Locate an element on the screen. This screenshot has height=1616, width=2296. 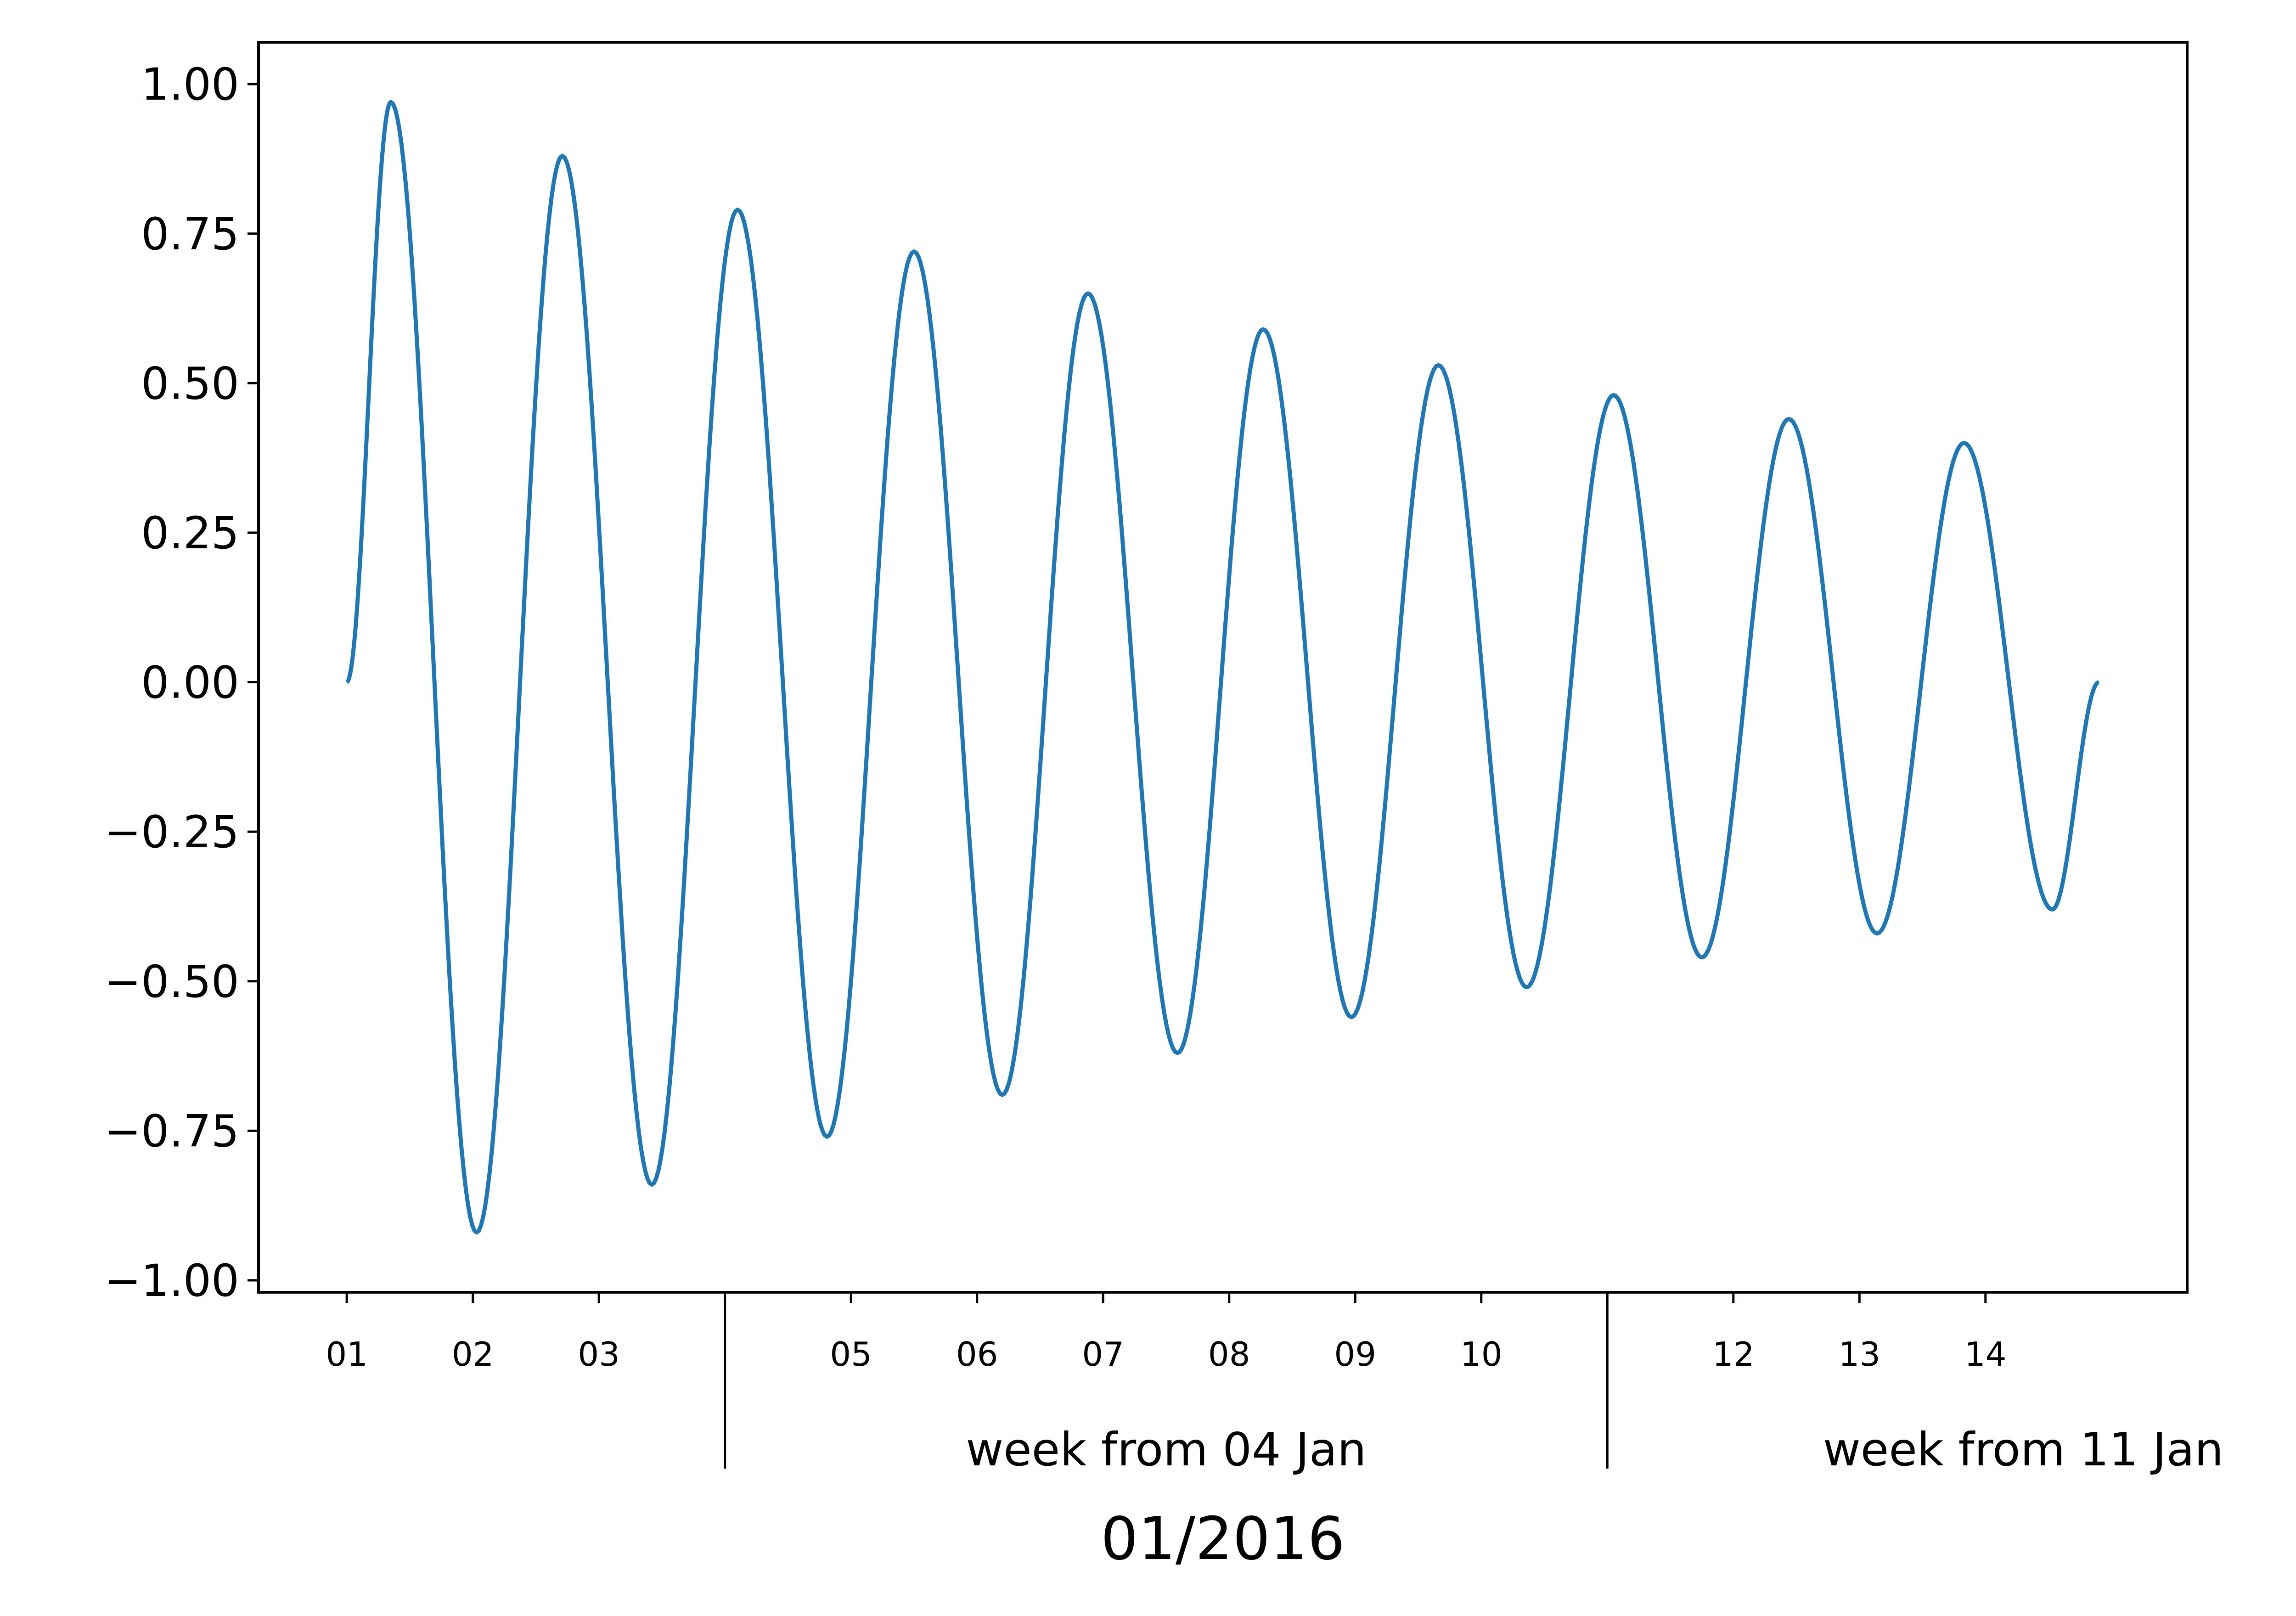
x-tick-label: 05 is located at coordinates (851, 1354).